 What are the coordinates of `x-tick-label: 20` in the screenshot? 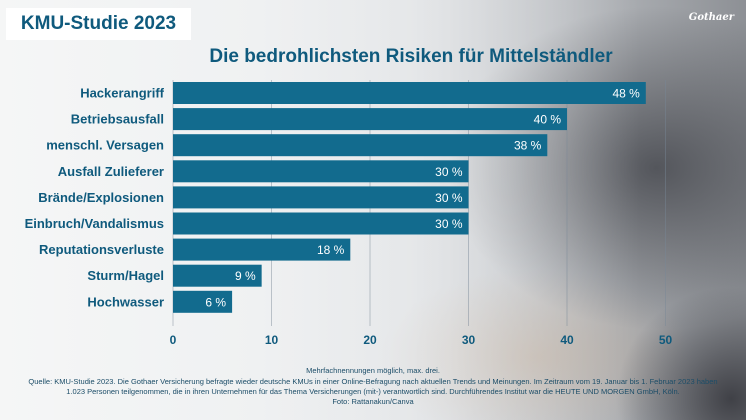 It's located at (370, 340).